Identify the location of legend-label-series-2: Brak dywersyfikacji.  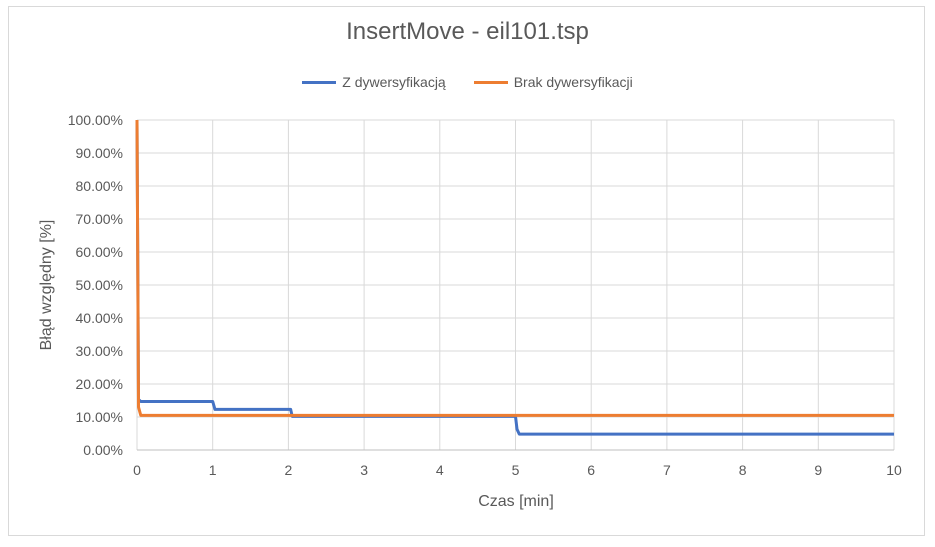
(573, 82).